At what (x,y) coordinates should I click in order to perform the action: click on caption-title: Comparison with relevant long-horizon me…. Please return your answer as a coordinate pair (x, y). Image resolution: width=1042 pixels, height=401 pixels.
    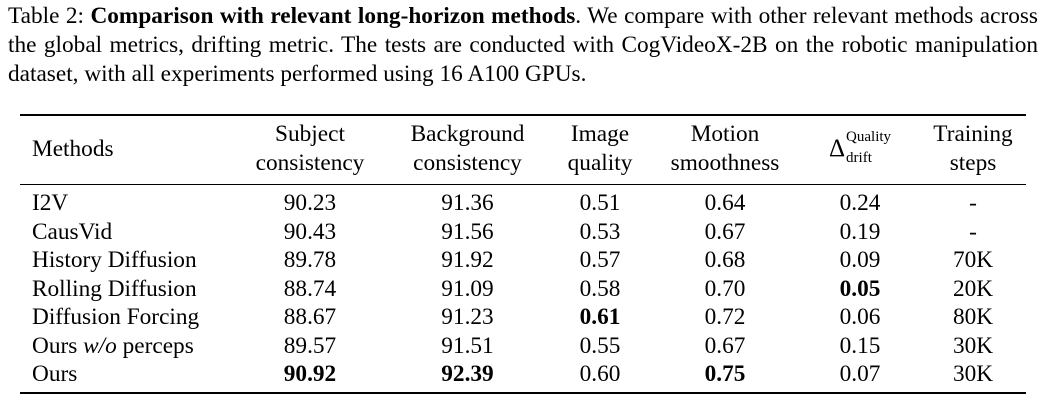
    Looking at the image, I should click on (333, 16).